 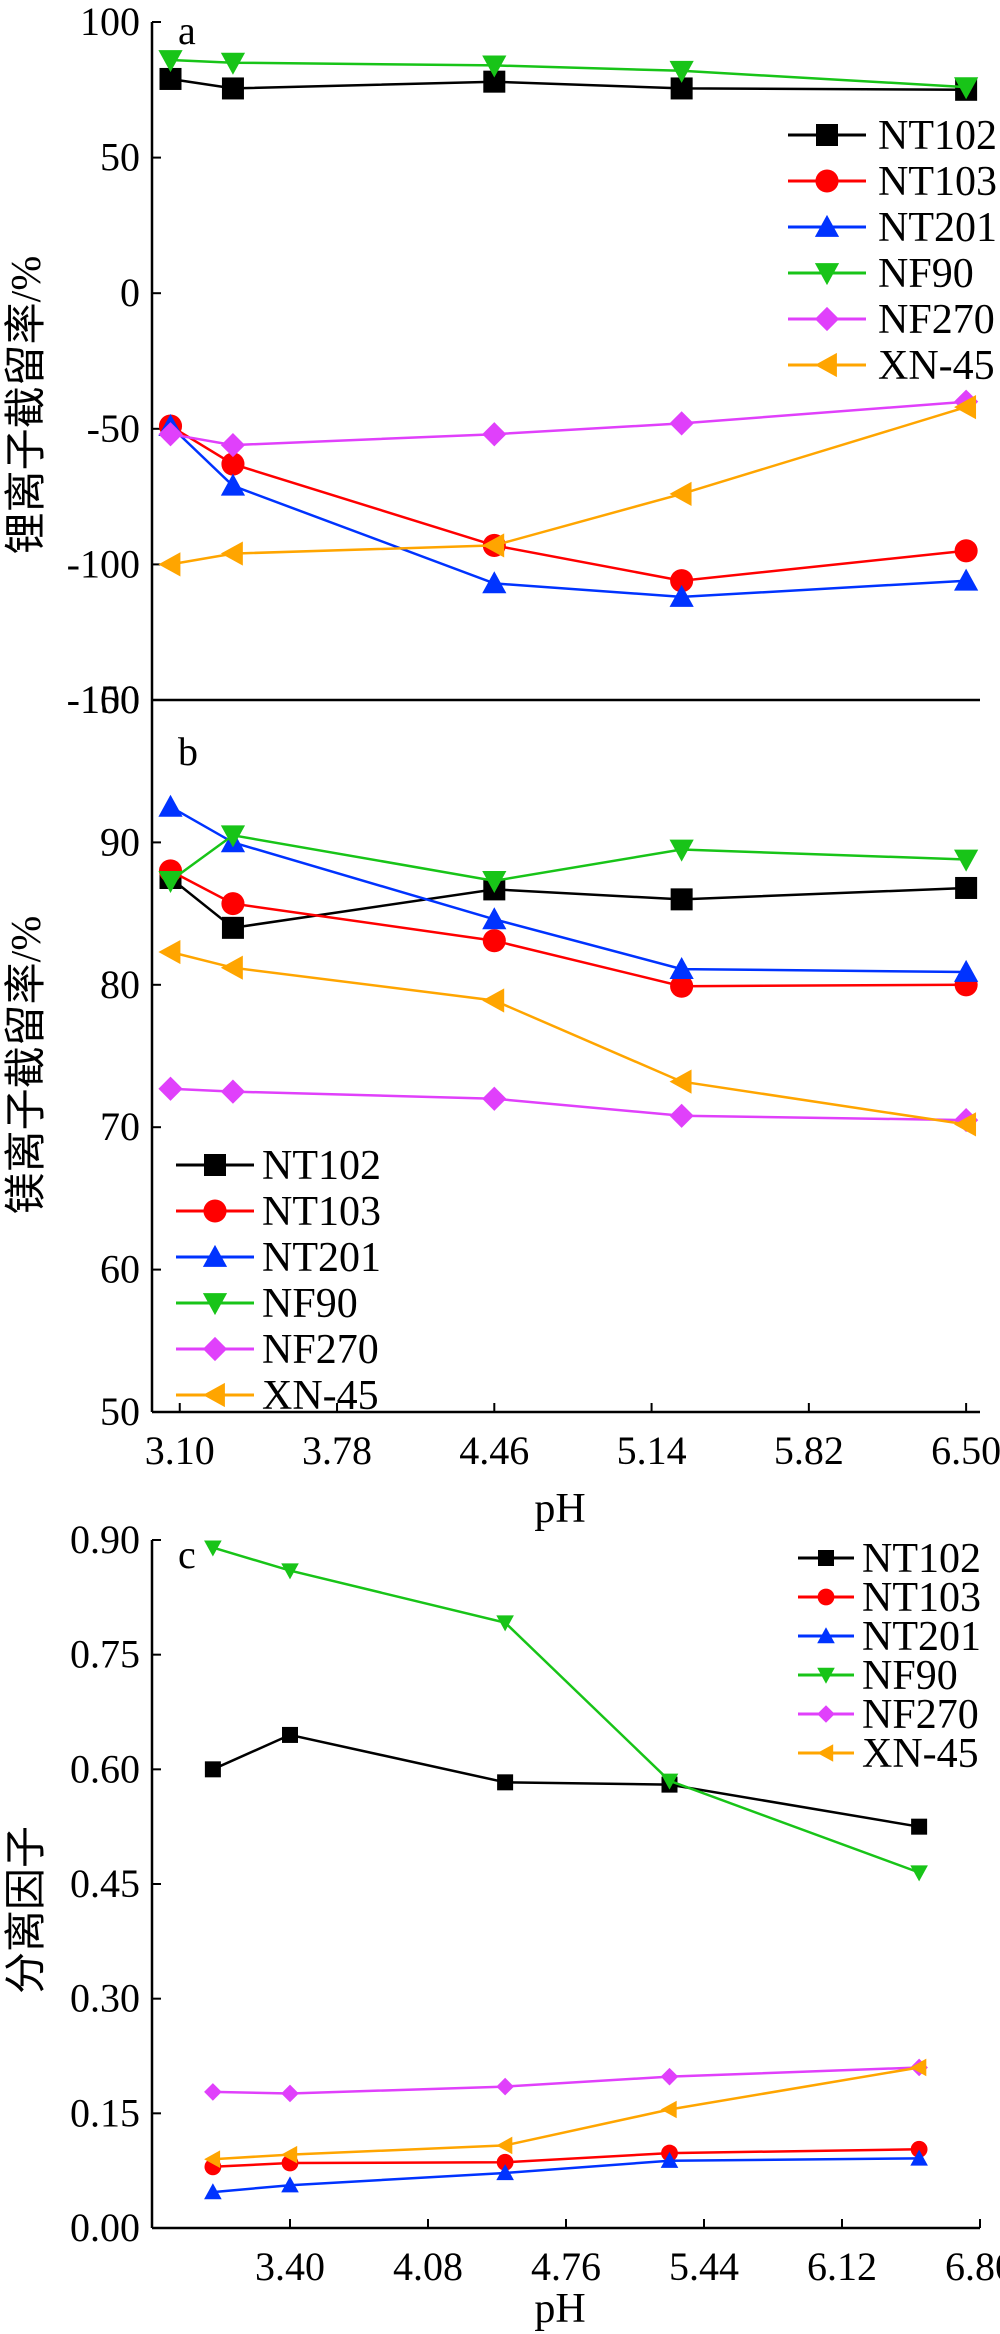 What do you see at coordinates (568, 859) in the screenshot?
I see `series-nf90` at bounding box center [568, 859].